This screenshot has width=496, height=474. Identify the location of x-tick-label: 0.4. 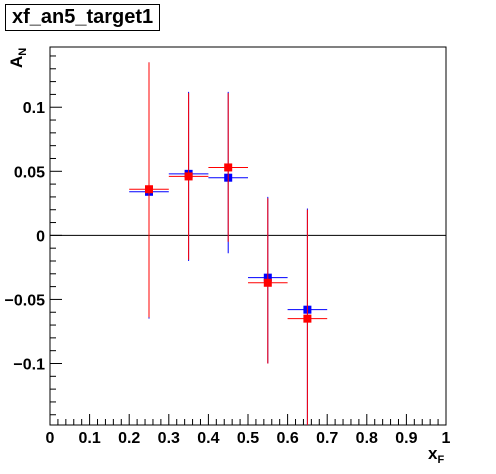
(208, 438).